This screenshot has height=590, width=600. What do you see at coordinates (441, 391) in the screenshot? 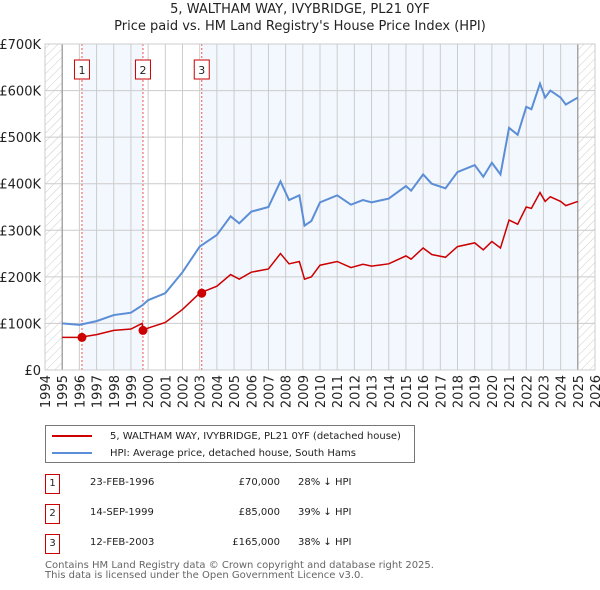
I see `x-tick-label: 2017` at bounding box center [441, 391].